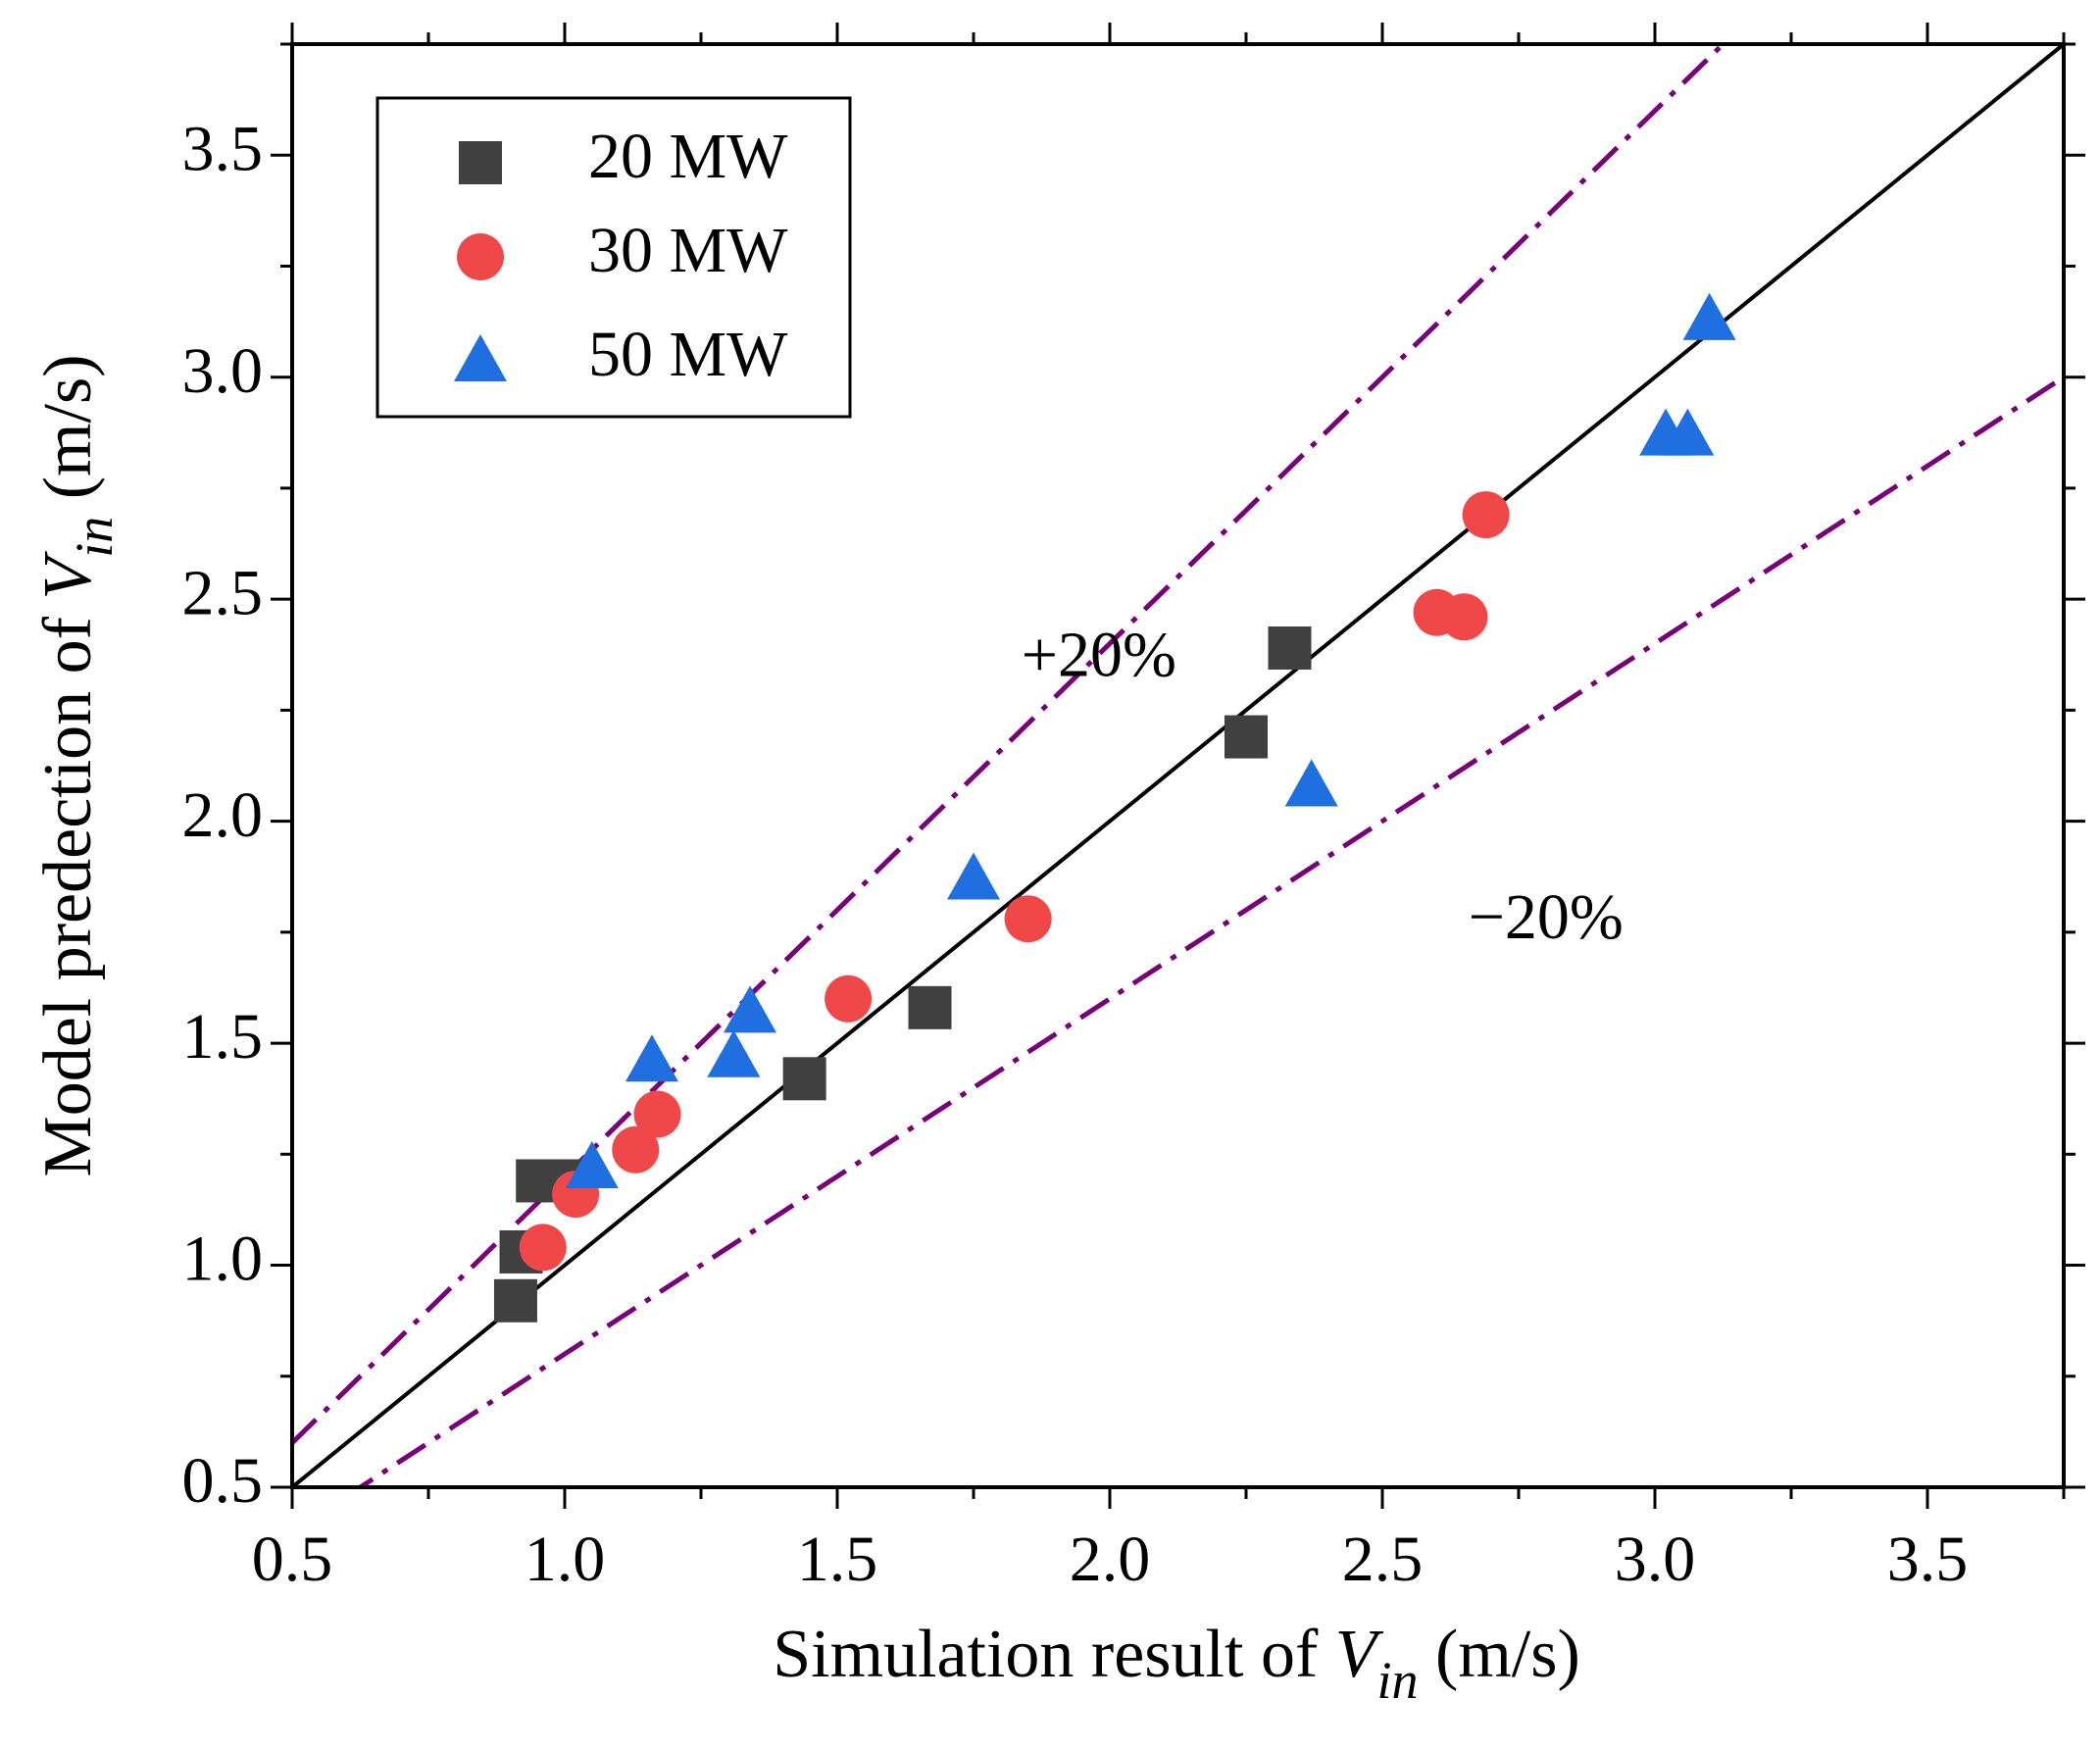 Image resolution: width=2100 pixels, height=1749 pixels. What do you see at coordinates (565, 1559) in the screenshot?
I see `x-tick-label: 1.0` at bounding box center [565, 1559].